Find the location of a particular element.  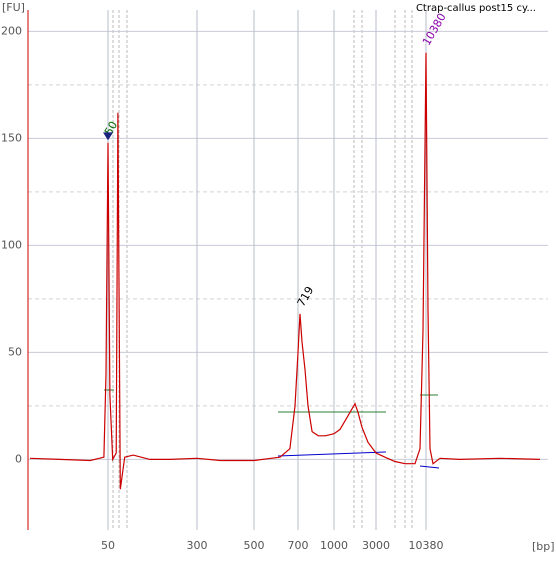

y-tick-label: 50 is located at coordinates (15, 351).